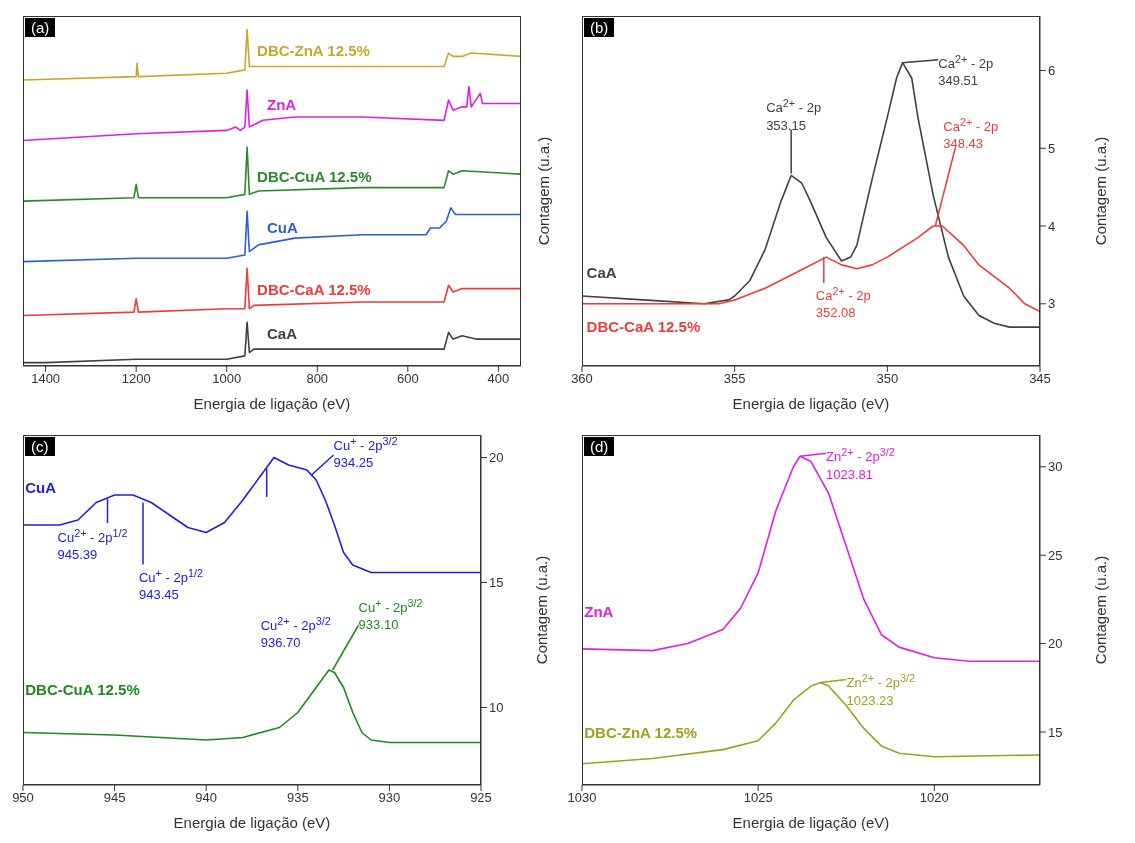 The width and height of the screenshot is (1135, 843). I want to click on series-label: DBC-CuA 12.5%, so click(314, 176).